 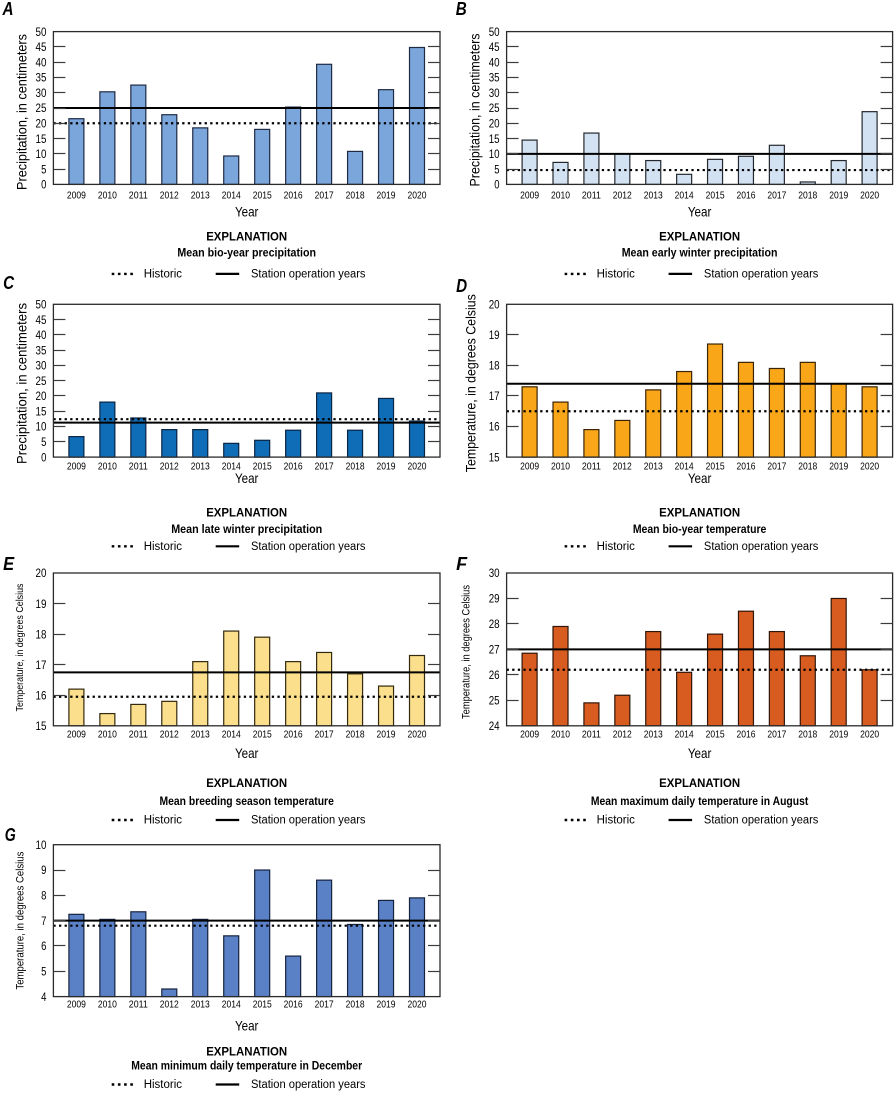 What do you see at coordinates (10, 834) in the screenshot?
I see `svg-text: G` at bounding box center [10, 834].